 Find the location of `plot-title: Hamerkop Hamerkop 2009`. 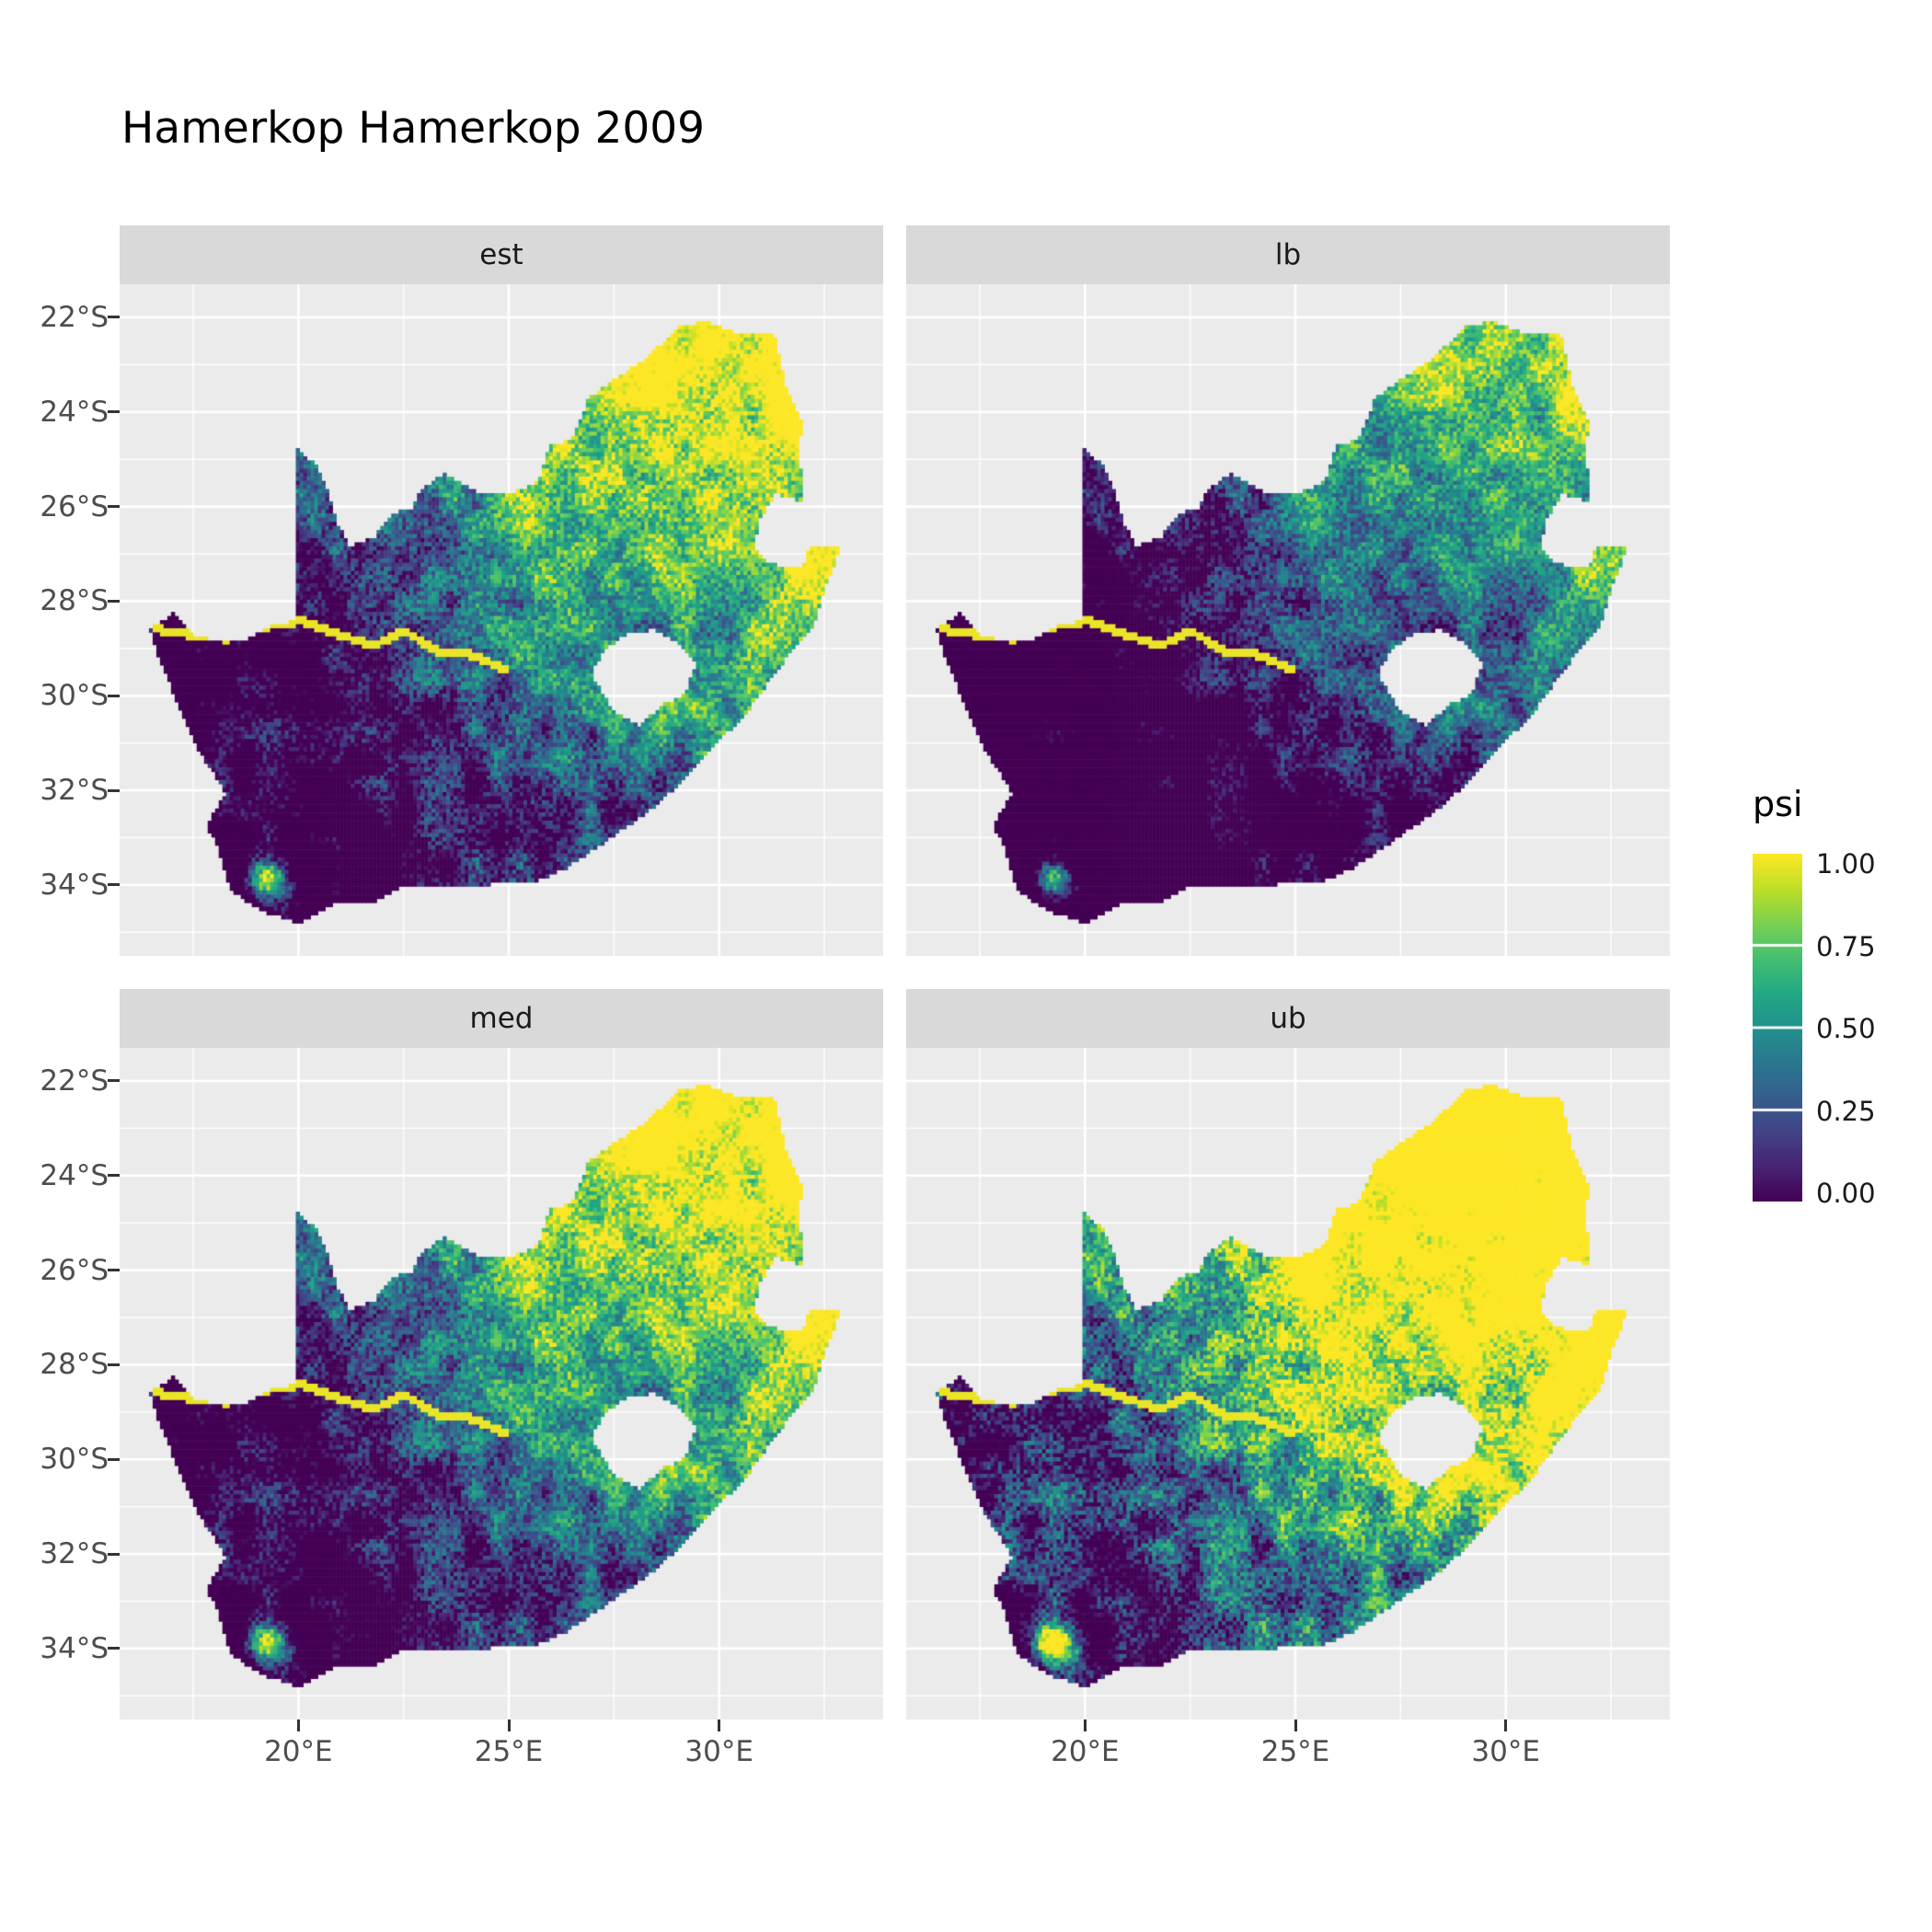

plot-title: Hamerkop Hamerkop 2009 is located at coordinates (413, 128).